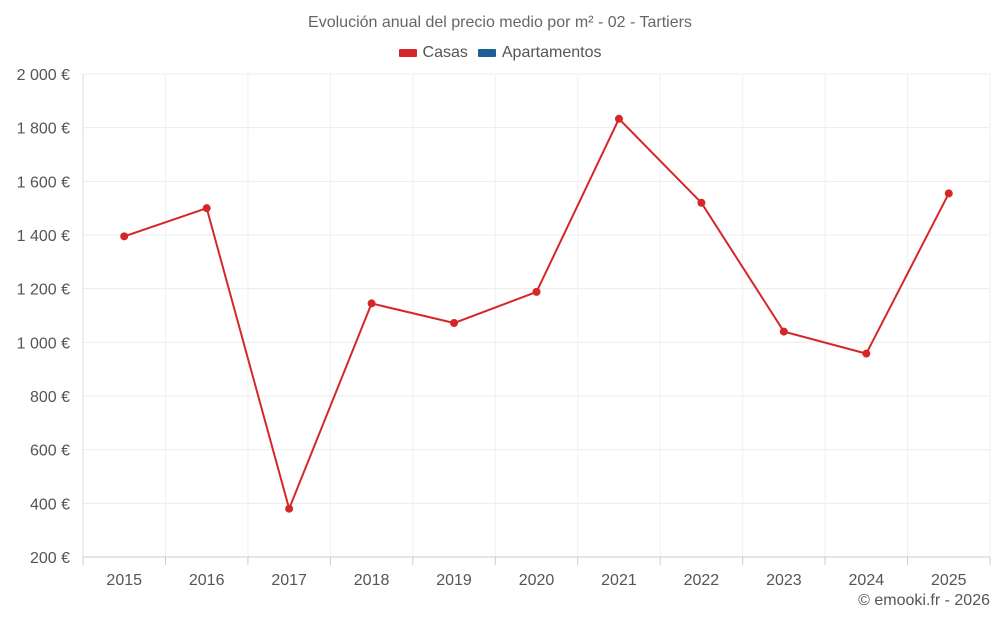 The width and height of the screenshot is (1000, 625). Describe the element at coordinates (949, 580) in the screenshot. I see `x-tick-label: 2025` at that location.